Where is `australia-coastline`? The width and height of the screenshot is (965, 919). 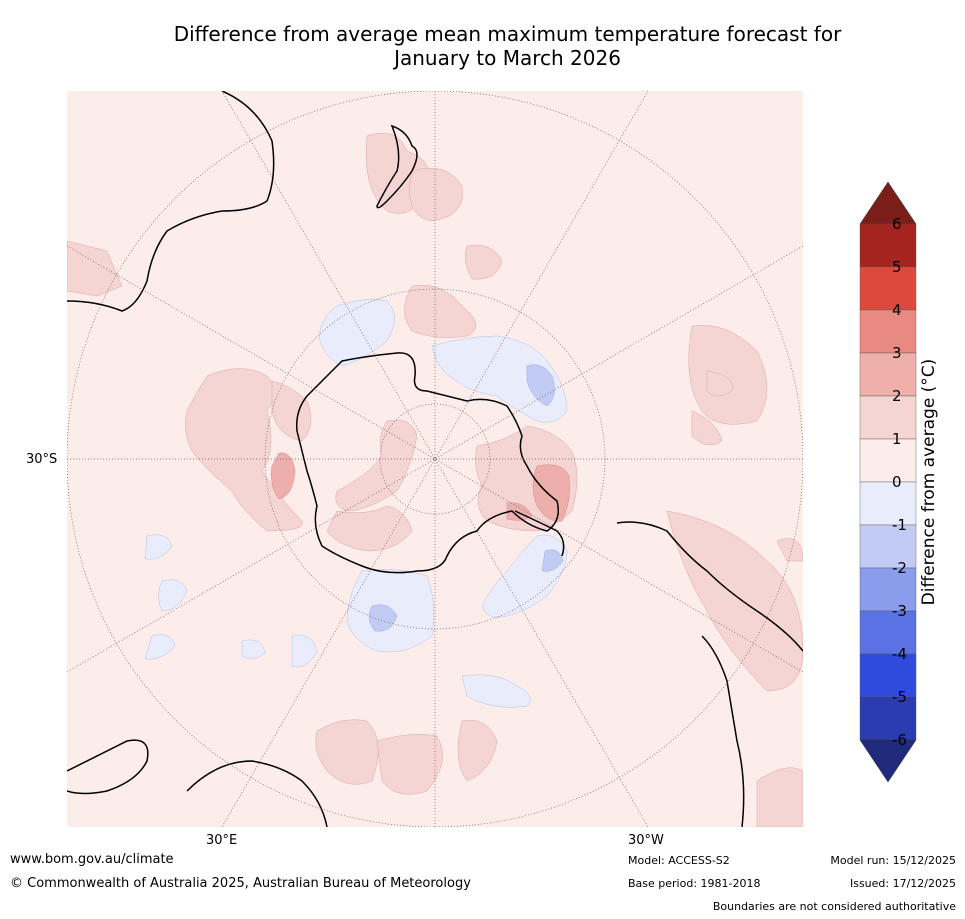
australia-coastline is located at coordinates (171, 201).